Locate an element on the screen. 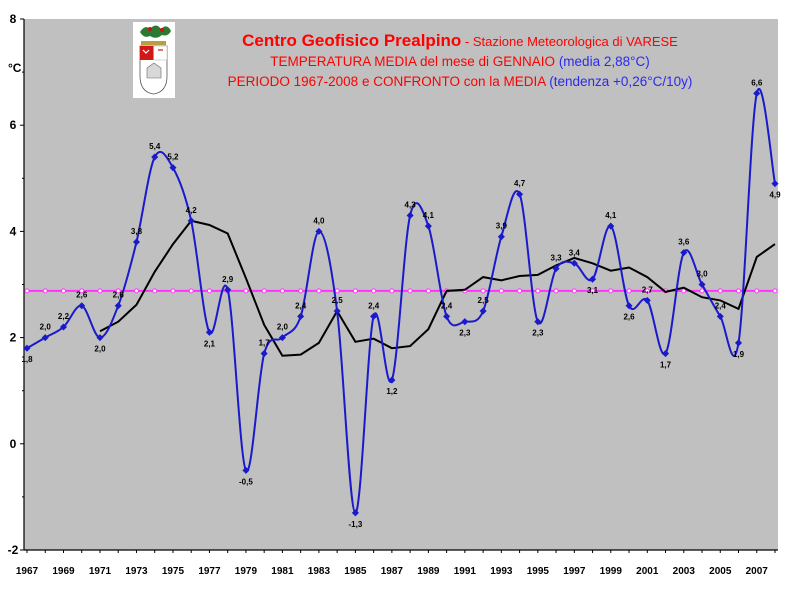 This screenshot has height=600, width=790. data-label: 4,0 is located at coordinates (319, 220).